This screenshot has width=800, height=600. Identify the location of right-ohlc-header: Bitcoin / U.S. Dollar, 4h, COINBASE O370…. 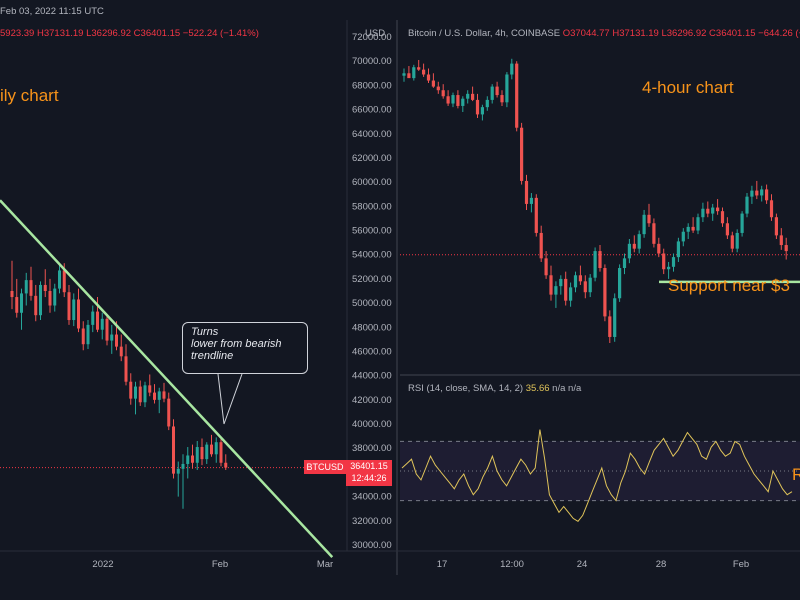
(604, 33).